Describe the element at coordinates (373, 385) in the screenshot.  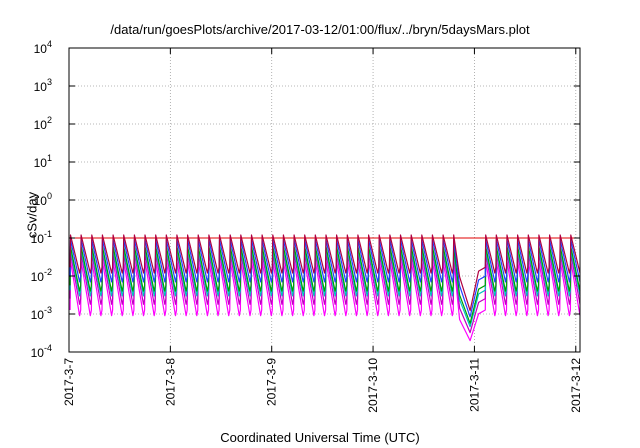
I see `x-tick-label: 2017-3-10` at that location.